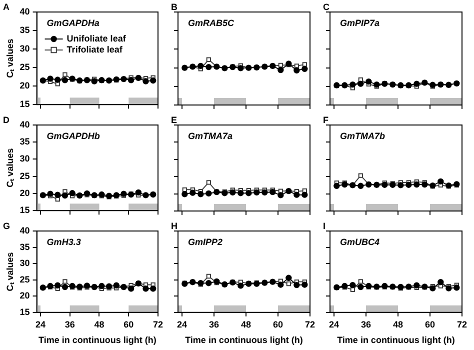  Describe the element at coordinates (326, 120) in the screenshot. I see `text: F` at that location.